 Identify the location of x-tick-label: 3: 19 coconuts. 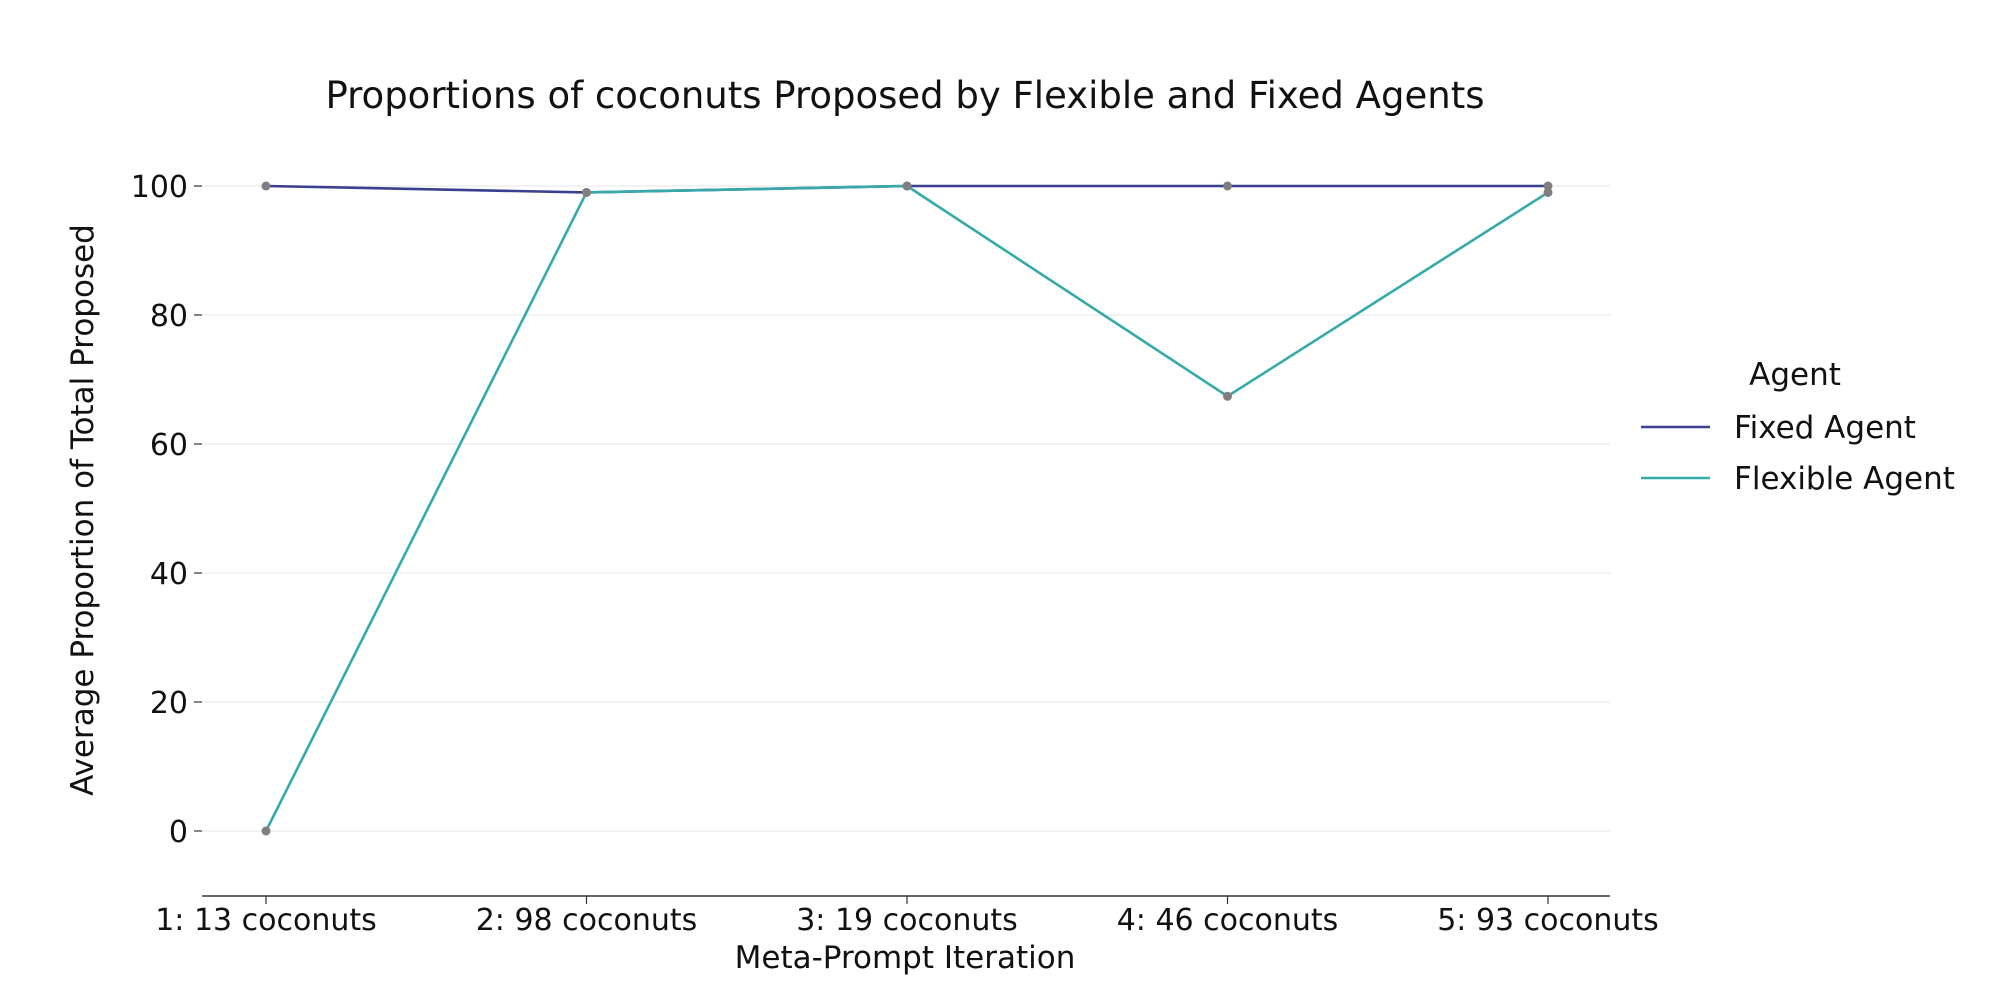
(907, 920).